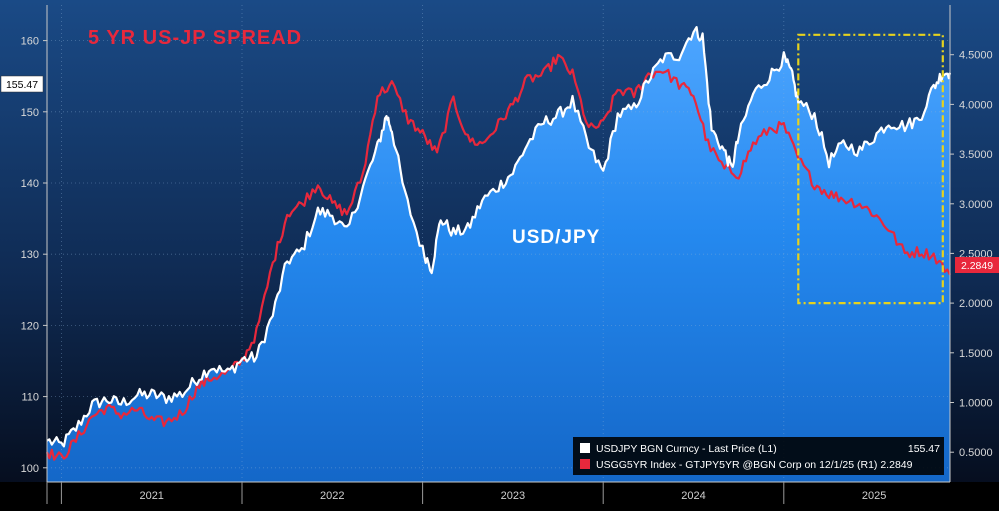 The height and width of the screenshot is (511, 999). Describe the element at coordinates (556, 237) in the screenshot. I see `annotation-usdjpy: USD/JPY` at that location.